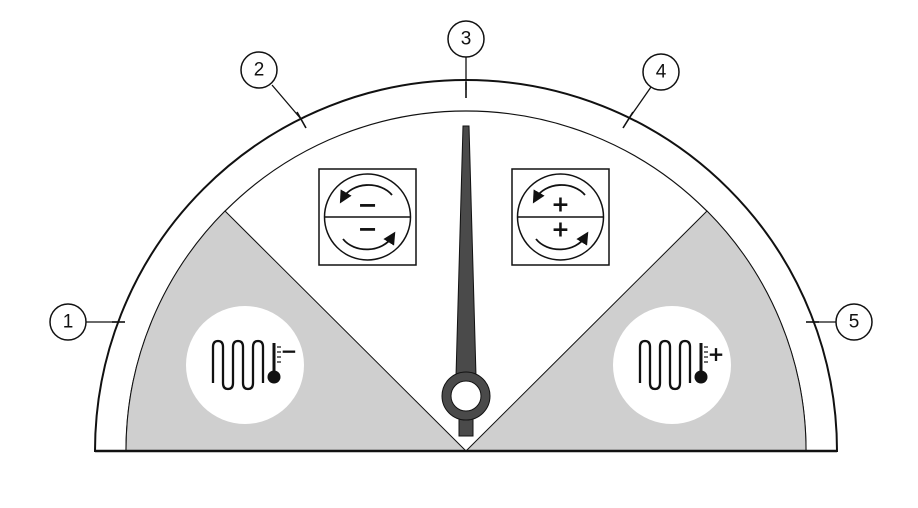 This screenshot has width=918, height=508. What do you see at coordinates (367, 229) in the screenshot?
I see `decrease-bottom-sign: −` at bounding box center [367, 229].